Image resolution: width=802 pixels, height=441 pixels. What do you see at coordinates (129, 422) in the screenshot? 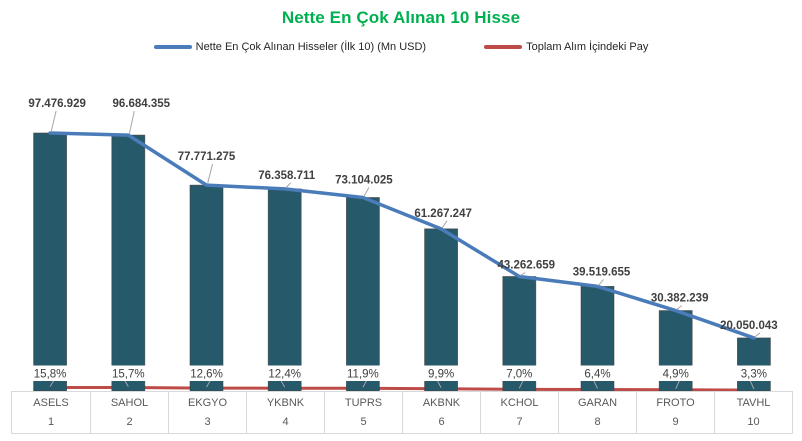
I see `category-rank: 2` at bounding box center [129, 422].